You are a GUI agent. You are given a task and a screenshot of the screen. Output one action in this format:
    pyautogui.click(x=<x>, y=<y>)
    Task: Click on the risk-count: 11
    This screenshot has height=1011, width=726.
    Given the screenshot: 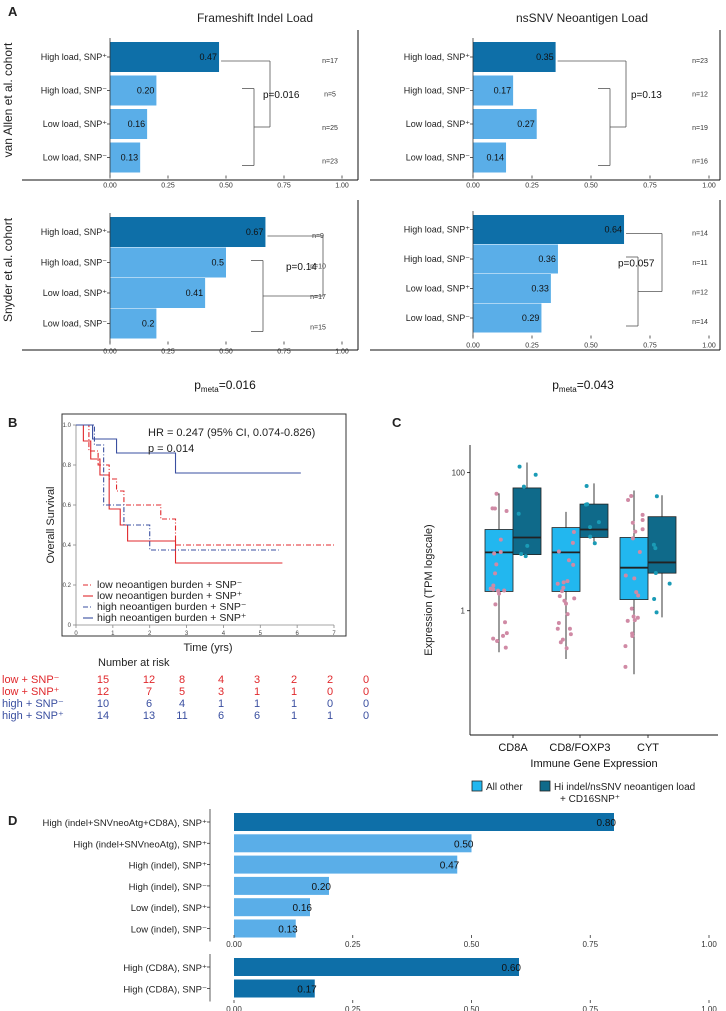 What is the action you would take?
    pyautogui.click(x=181, y=716)
    